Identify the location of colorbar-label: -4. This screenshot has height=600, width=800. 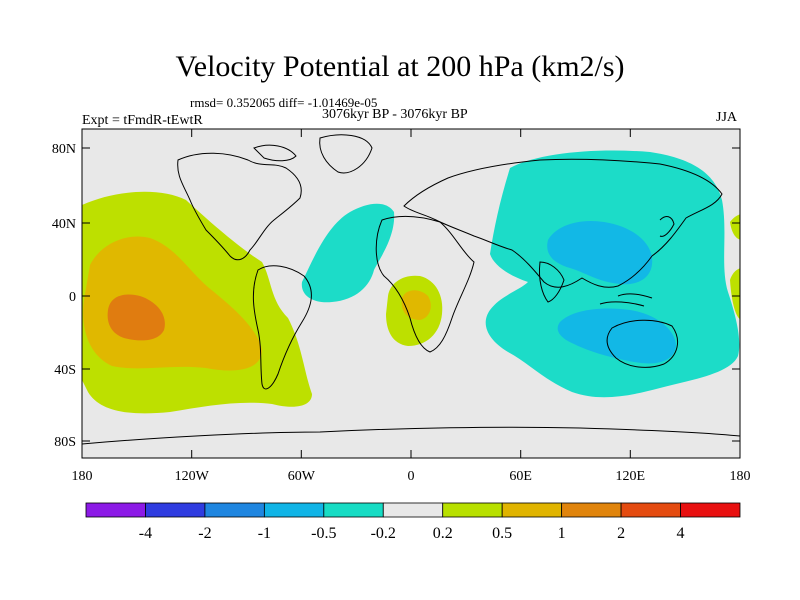
(145, 533).